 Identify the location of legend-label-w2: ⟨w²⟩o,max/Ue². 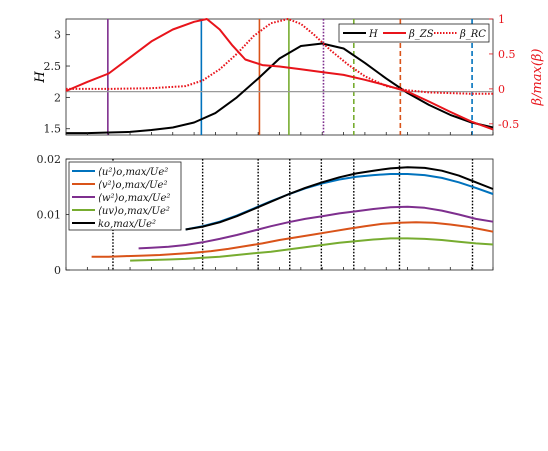
(134, 198).